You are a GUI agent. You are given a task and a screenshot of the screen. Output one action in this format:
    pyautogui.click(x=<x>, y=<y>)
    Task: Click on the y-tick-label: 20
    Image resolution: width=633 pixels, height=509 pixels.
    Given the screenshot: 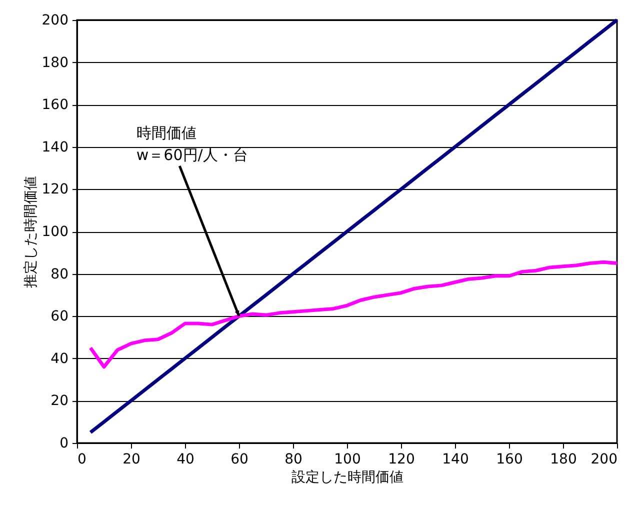 What is the action you would take?
    pyautogui.click(x=59, y=401)
    